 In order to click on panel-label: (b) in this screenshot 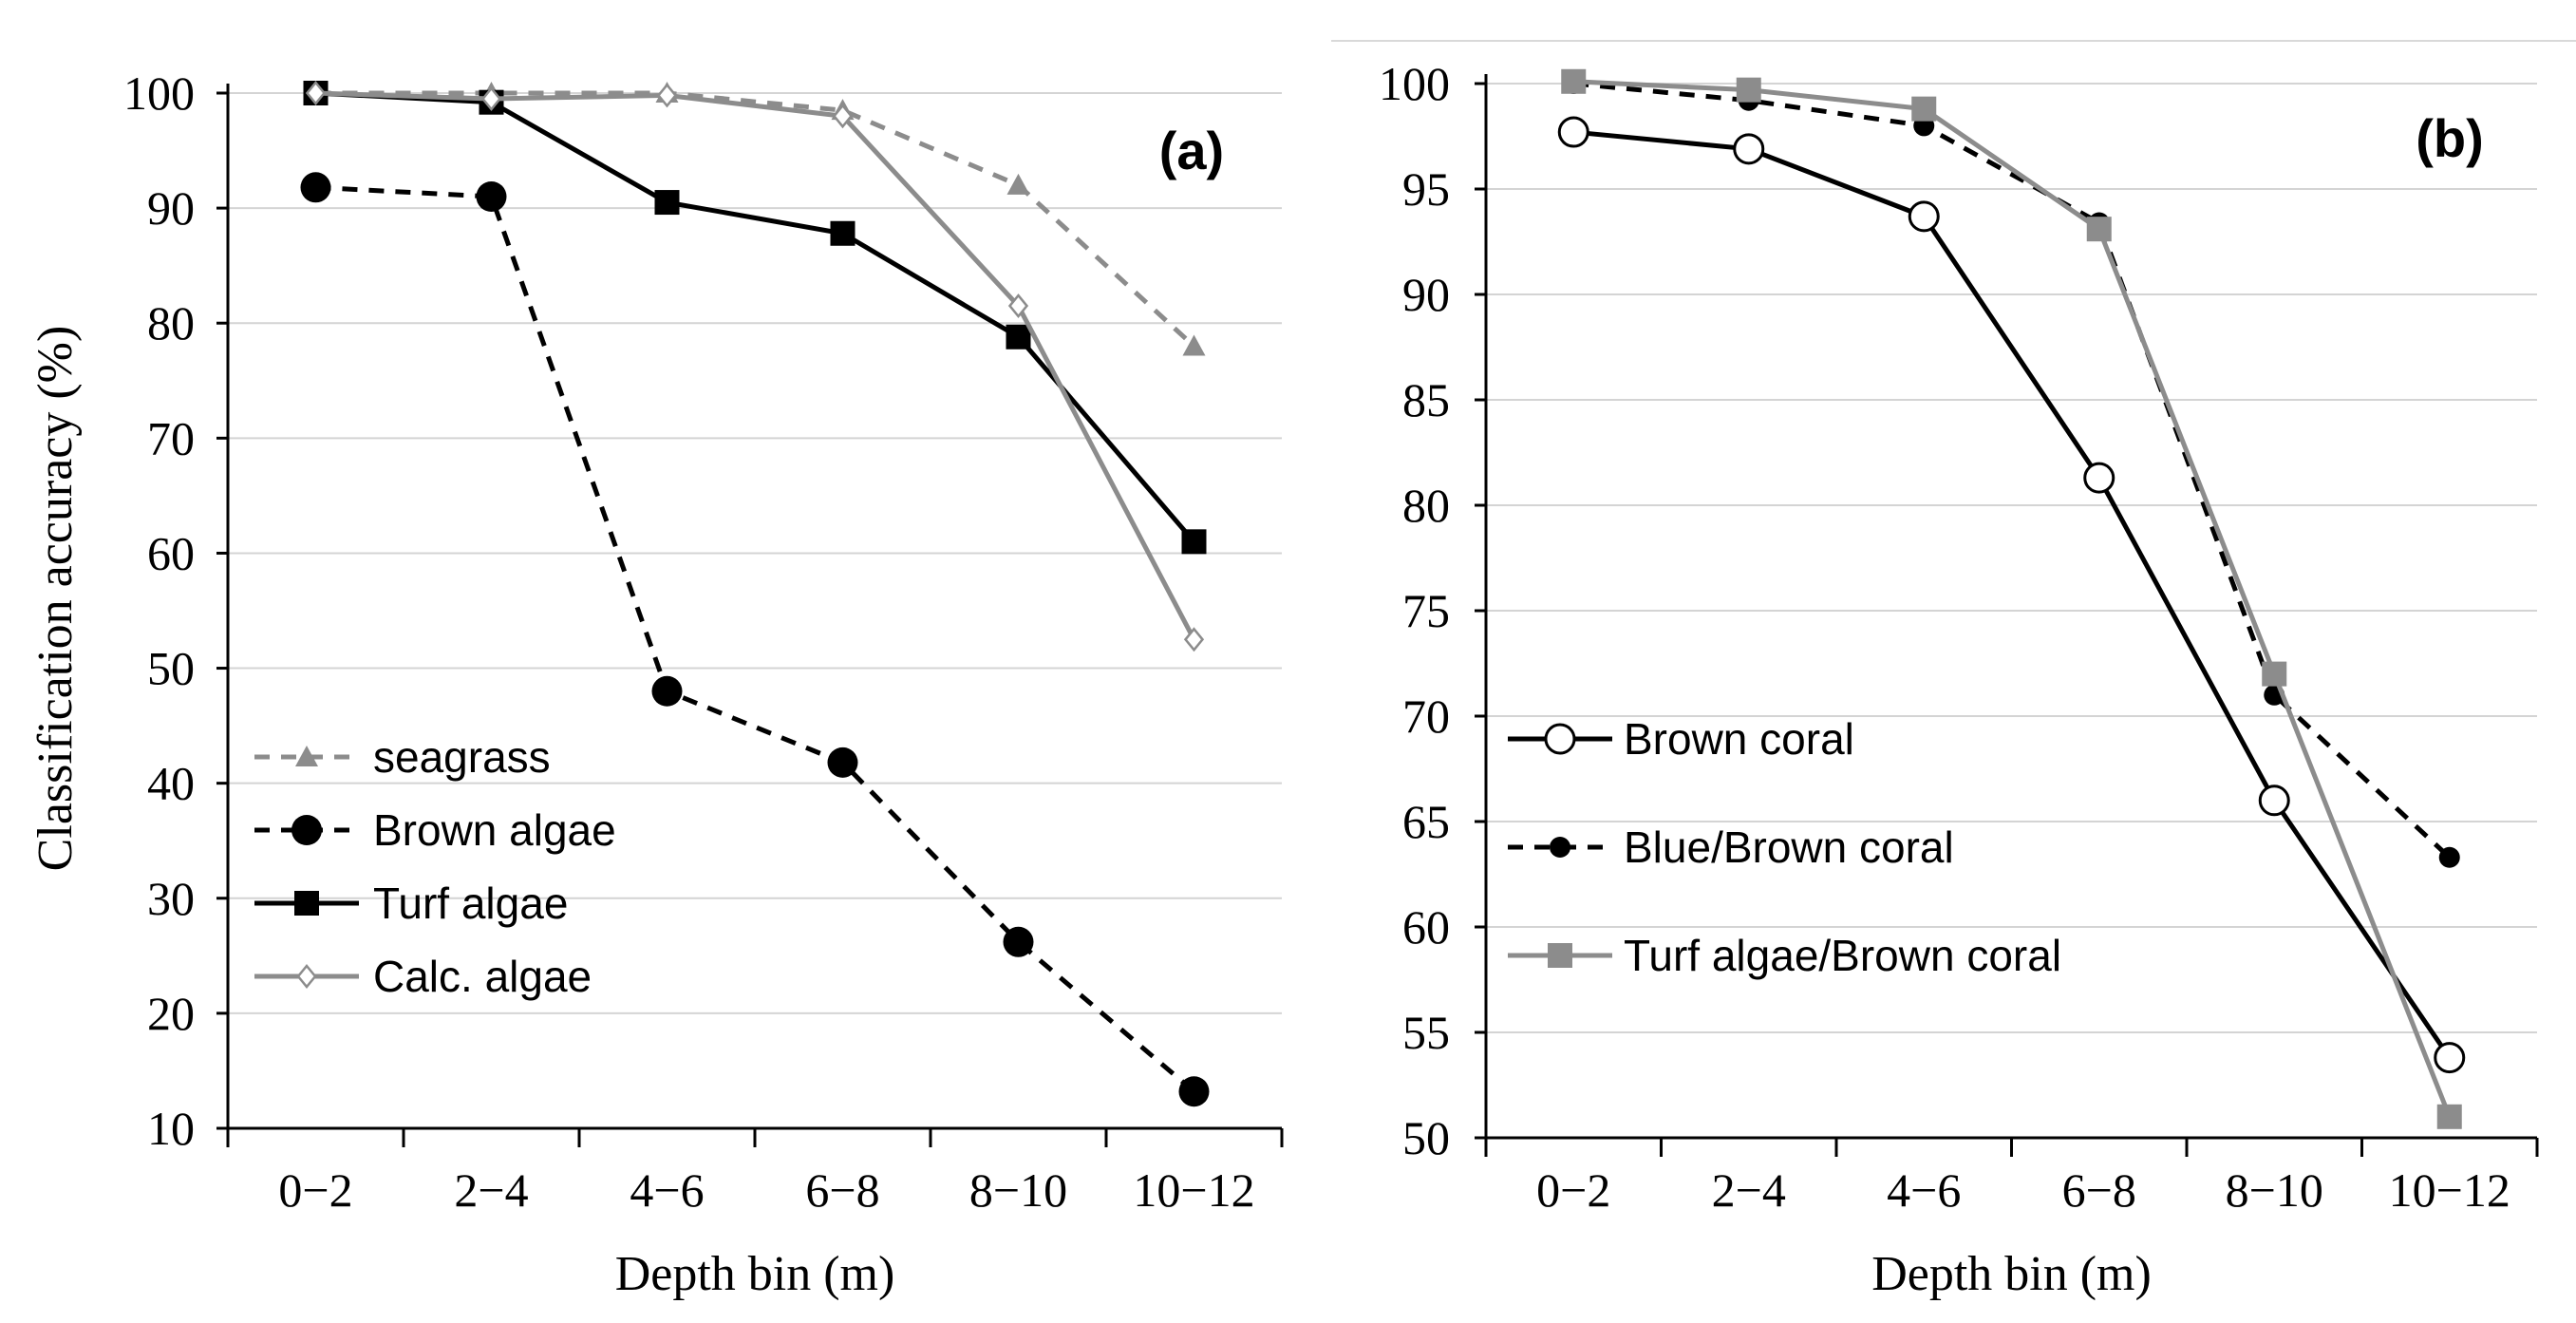, I will do `click(2450, 138)`.